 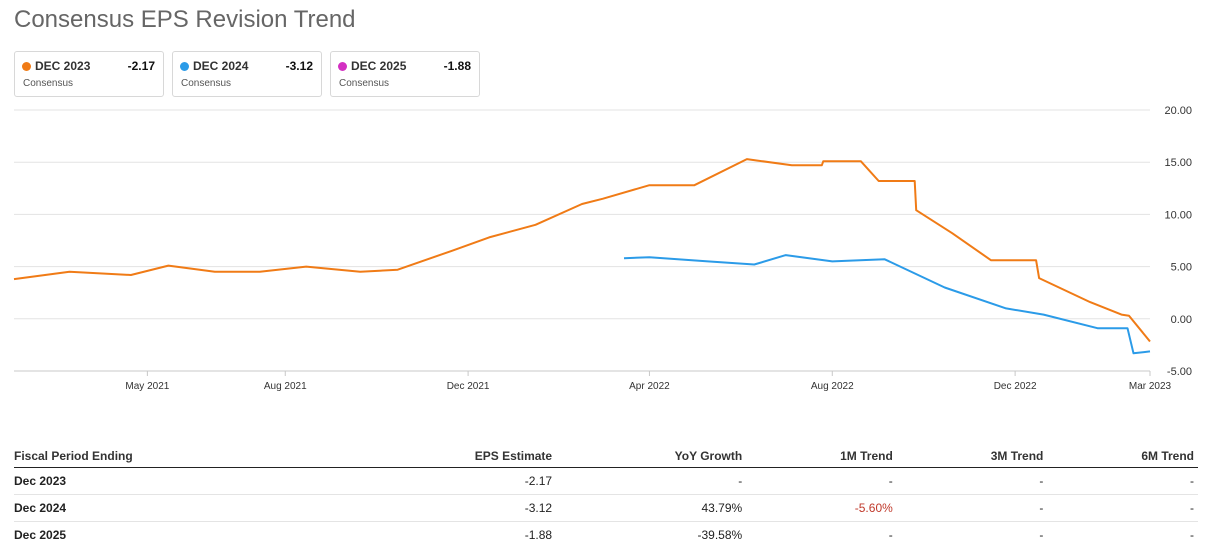 What do you see at coordinates (89, 74) in the screenshot?
I see `legend-card-dec-2023: DEC 2023 -2.17 Consensus` at bounding box center [89, 74].